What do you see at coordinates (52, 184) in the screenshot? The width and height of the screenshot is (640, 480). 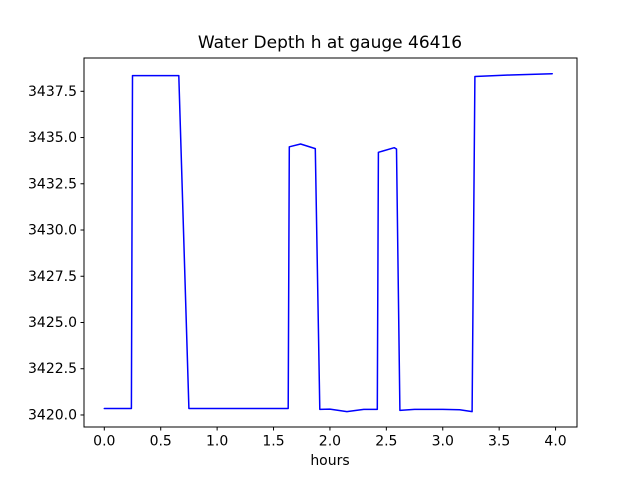 I see `y-tick-label: 3432.5` at bounding box center [52, 184].